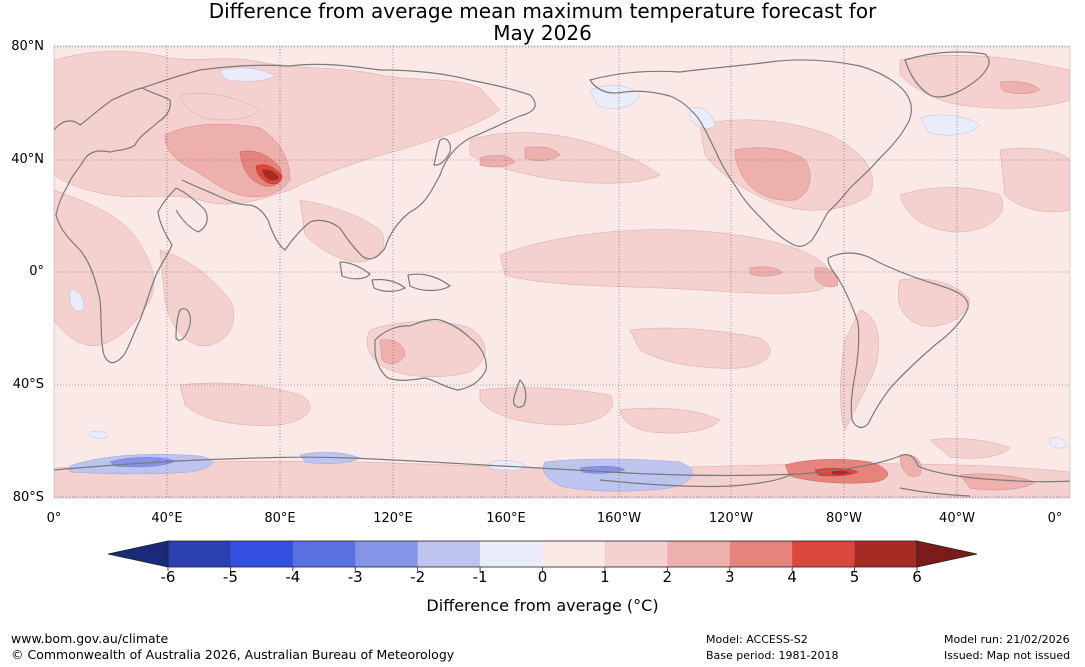 The width and height of the screenshot is (1085, 667). I want to click on lon-label-40w: 40°W, so click(957, 518).